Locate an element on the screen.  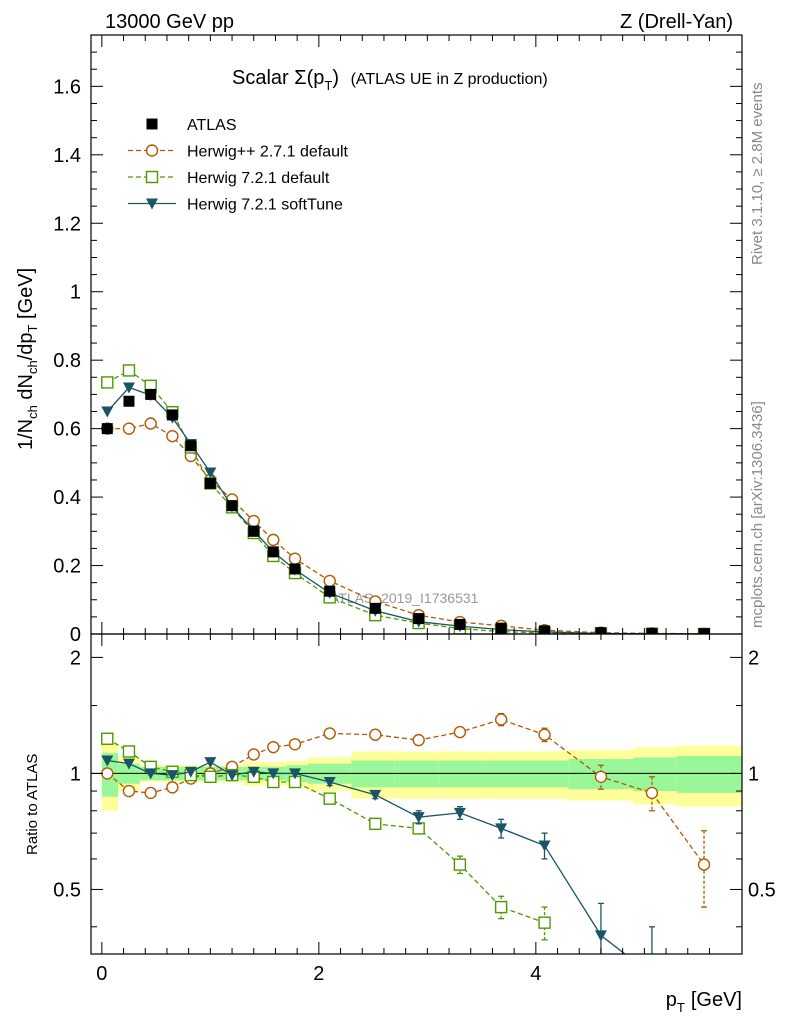
main-title-note: (ATLAS UE in Z production) is located at coordinates (449, 79).